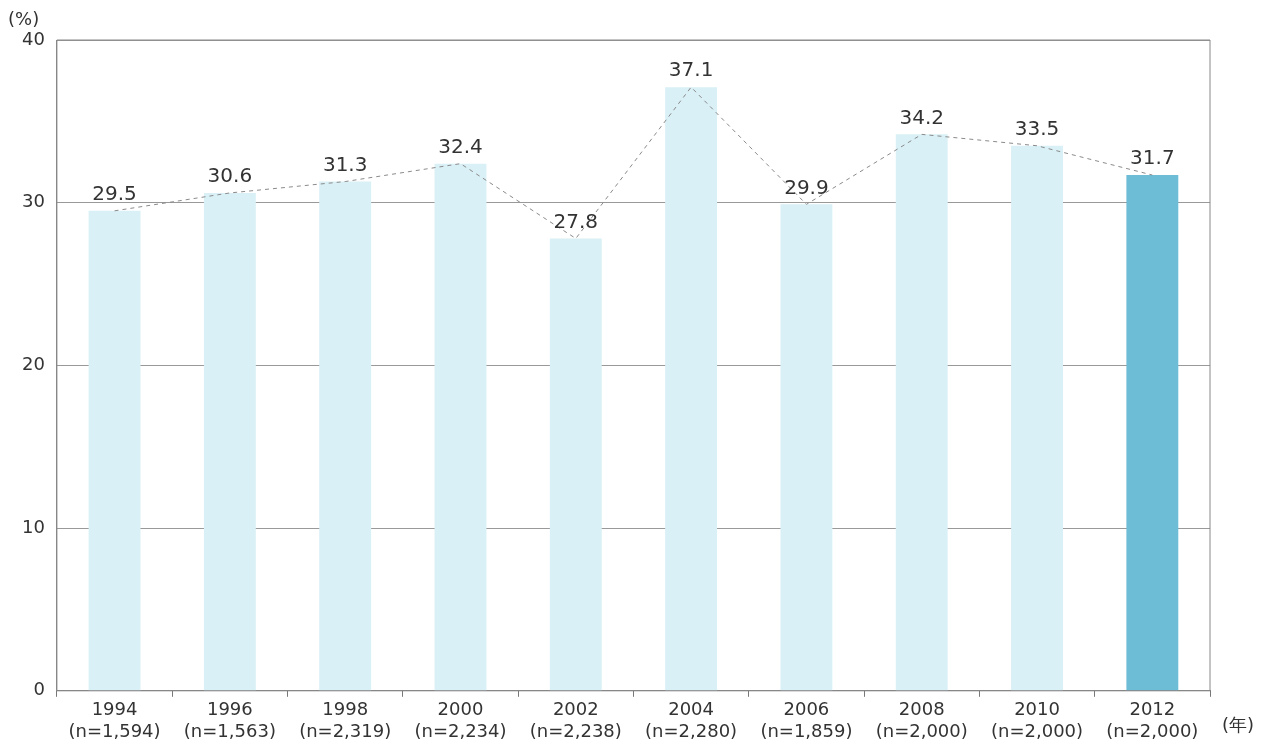 This screenshot has width=1270, height=756. I want to click on y-tick-label: 20, so click(33, 364).